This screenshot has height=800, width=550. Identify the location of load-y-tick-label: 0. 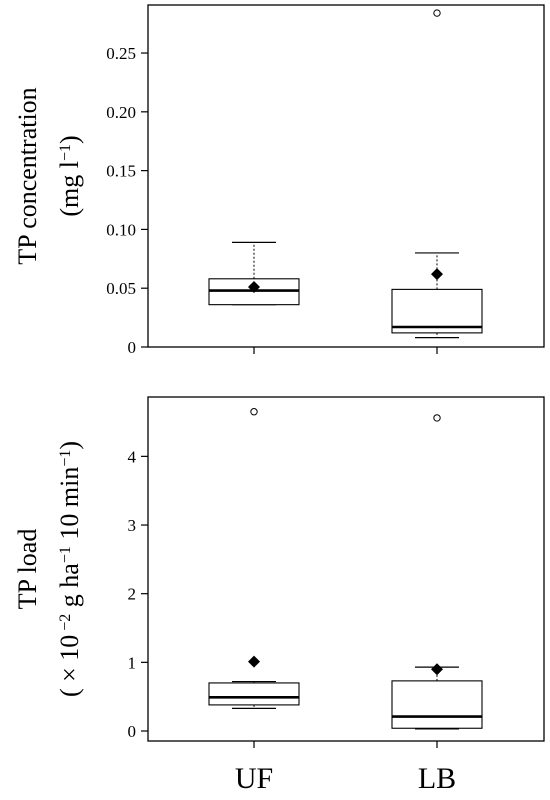
(132, 731).